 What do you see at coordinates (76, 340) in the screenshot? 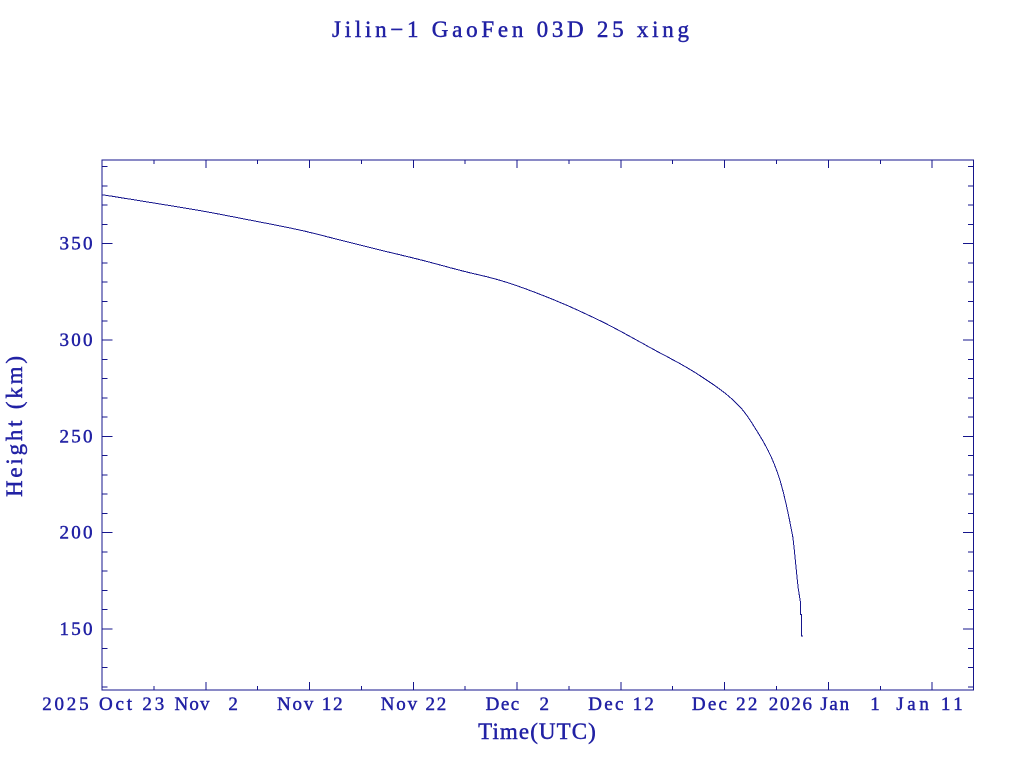
I see `svg-text: 300` at bounding box center [76, 340].